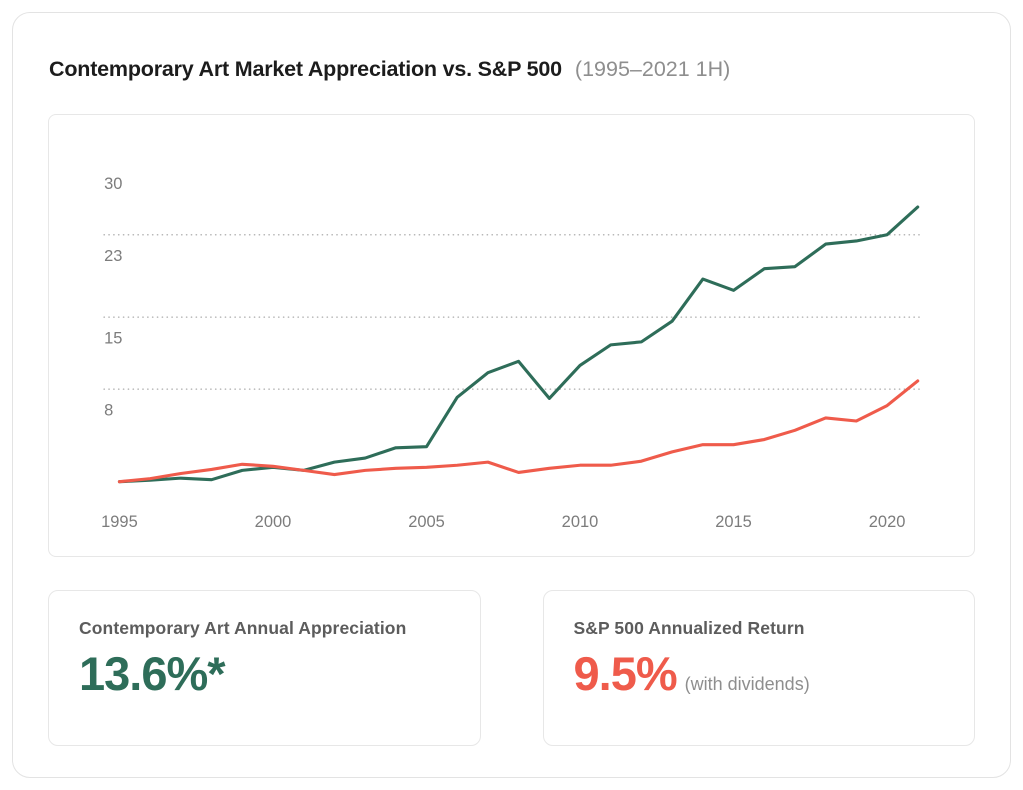 This screenshot has width=1023, height=790. I want to click on x-axis-tick-label: 1995, so click(119, 522).